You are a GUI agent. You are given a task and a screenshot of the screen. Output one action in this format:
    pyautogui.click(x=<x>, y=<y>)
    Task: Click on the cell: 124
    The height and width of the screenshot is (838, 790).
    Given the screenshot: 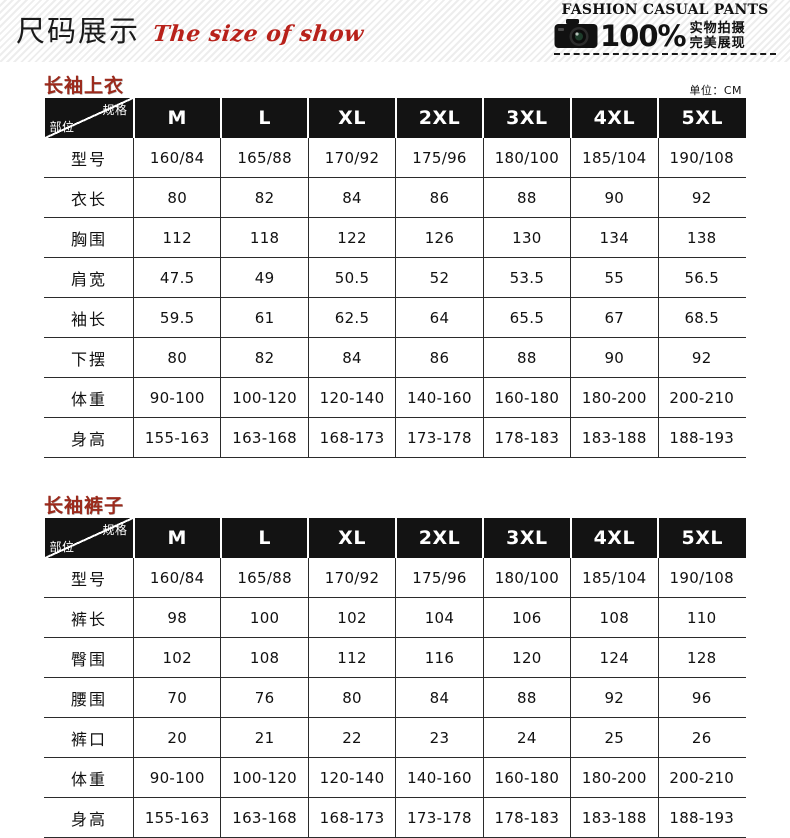 What is the action you would take?
    pyautogui.click(x=614, y=657)
    